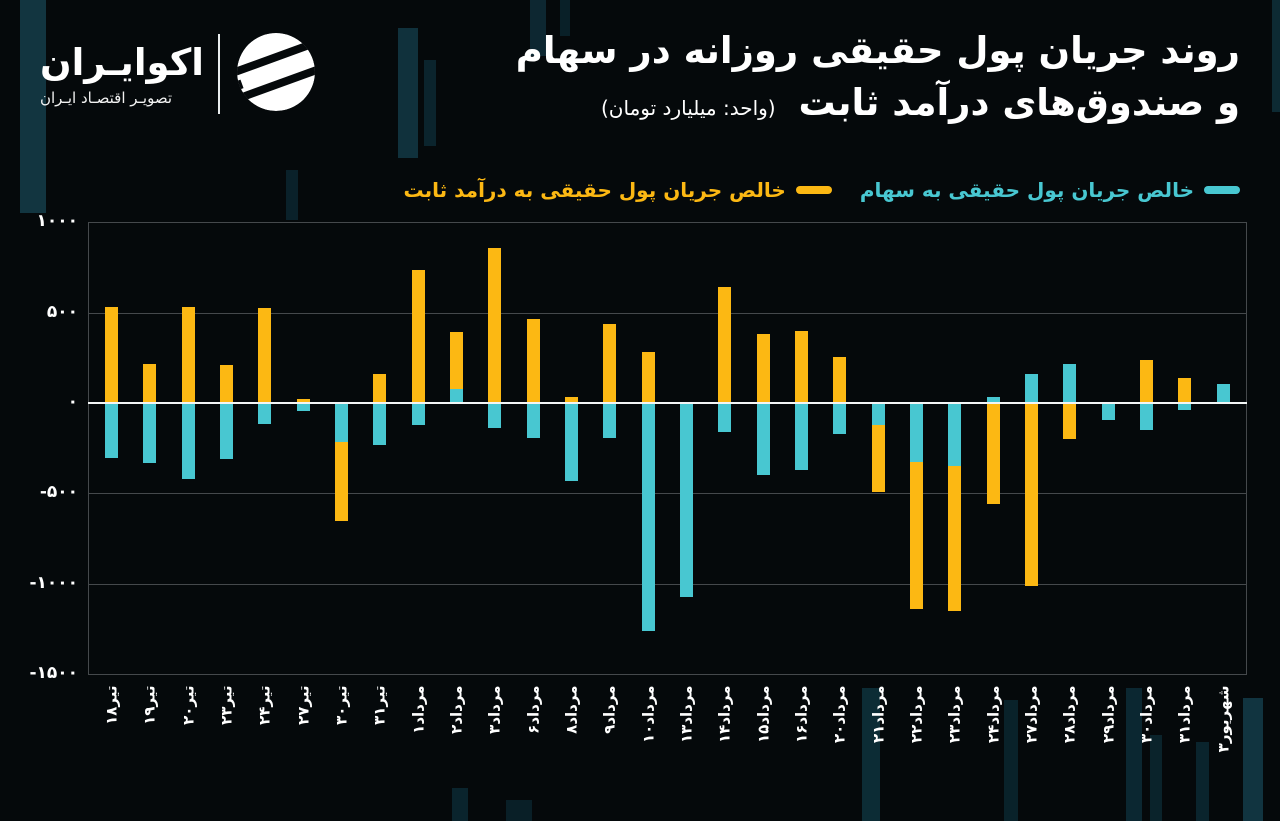 This screenshot has height=821, width=1280. What do you see at coordinates (1031, 714) in the screenshot?
I see `x-axis-tick-label: مرداد۲۷` at bounding box center [1031, 714].